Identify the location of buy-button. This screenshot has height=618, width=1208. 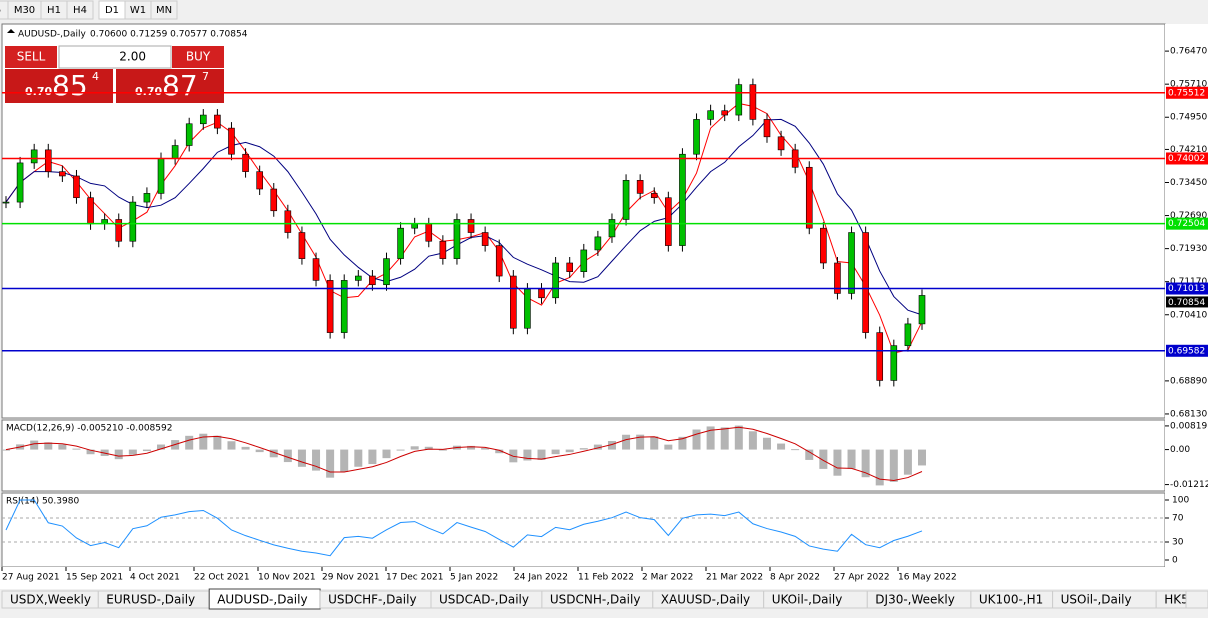
(198, 57).